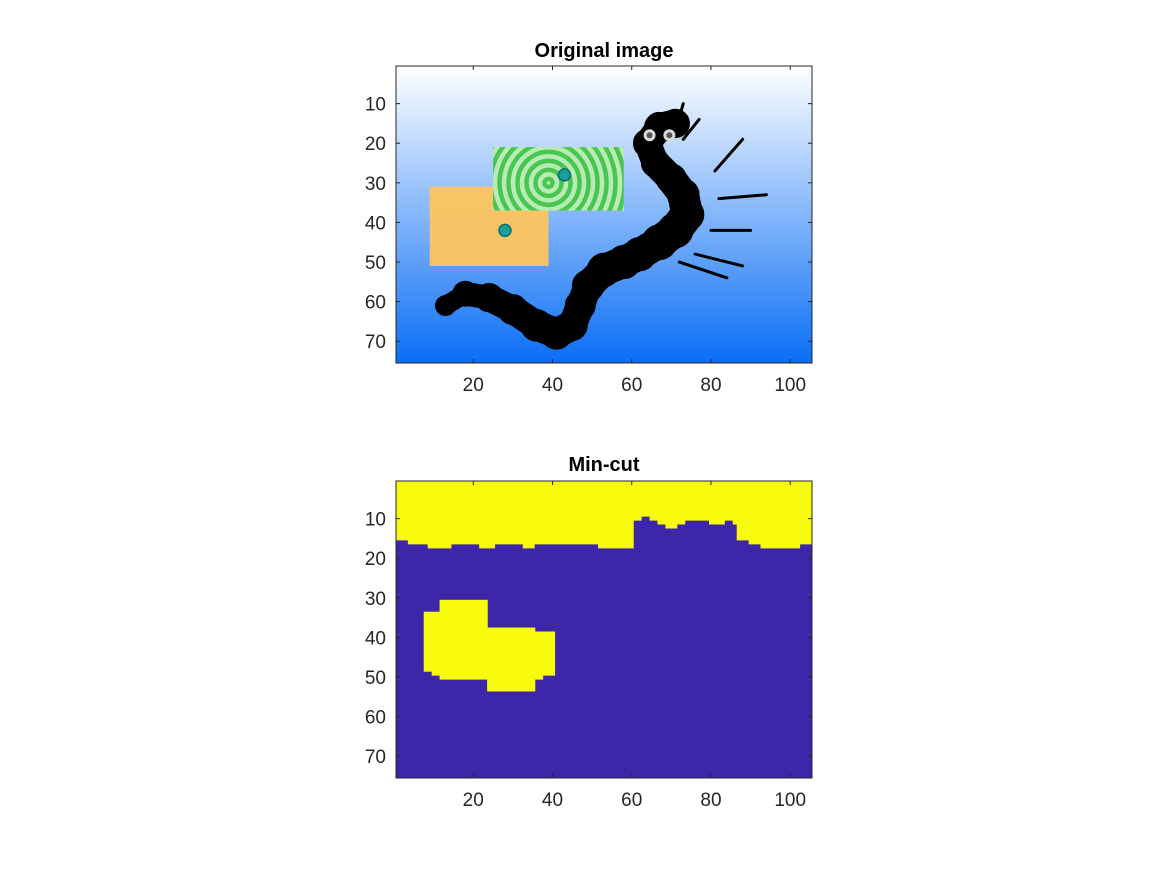  What do you see at coordinates (601, 226) in the screenshot?
I see `caterpillar-silhouette` at bounding box center [601, 226].